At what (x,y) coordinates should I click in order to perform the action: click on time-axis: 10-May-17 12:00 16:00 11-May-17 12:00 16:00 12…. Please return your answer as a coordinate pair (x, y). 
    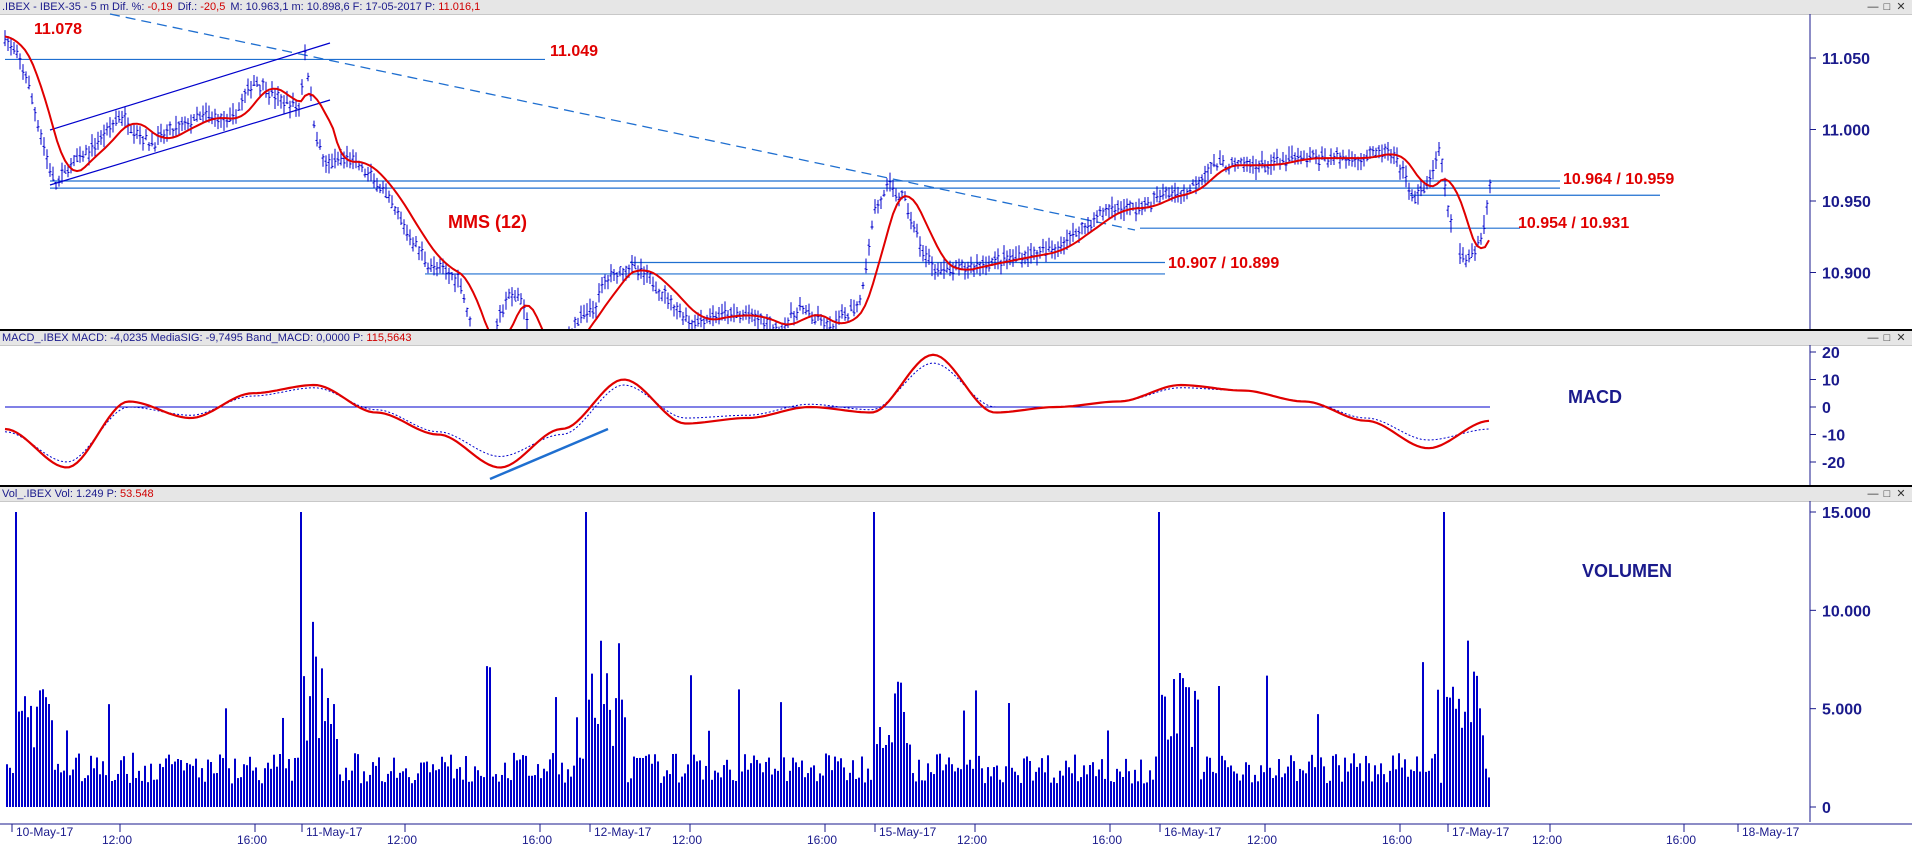
    Looking at the image, I should click on (956, 834).